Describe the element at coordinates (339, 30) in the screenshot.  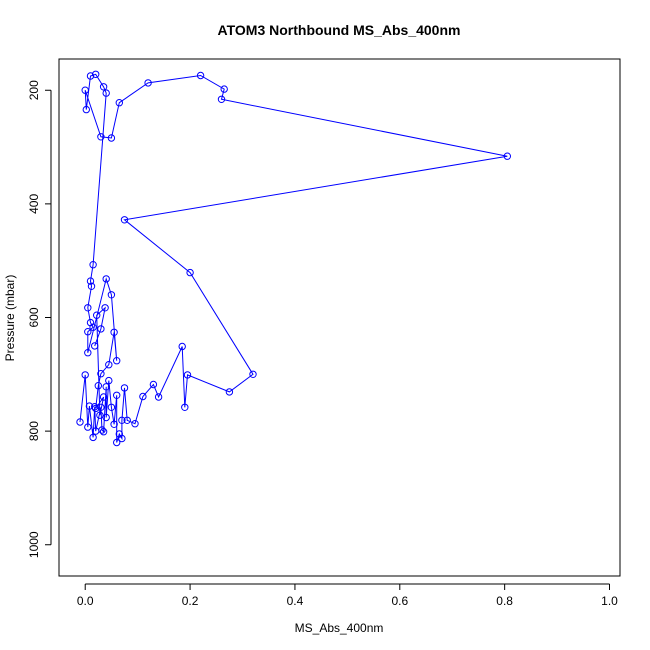
I see `chart-title: ATOM3 Northbound MS_Abs_400nm` at that location.